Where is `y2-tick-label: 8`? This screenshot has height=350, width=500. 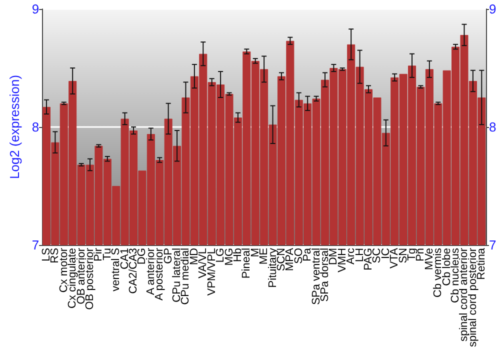
y2-tick-label: 8 is located at coordinates (492, 126).